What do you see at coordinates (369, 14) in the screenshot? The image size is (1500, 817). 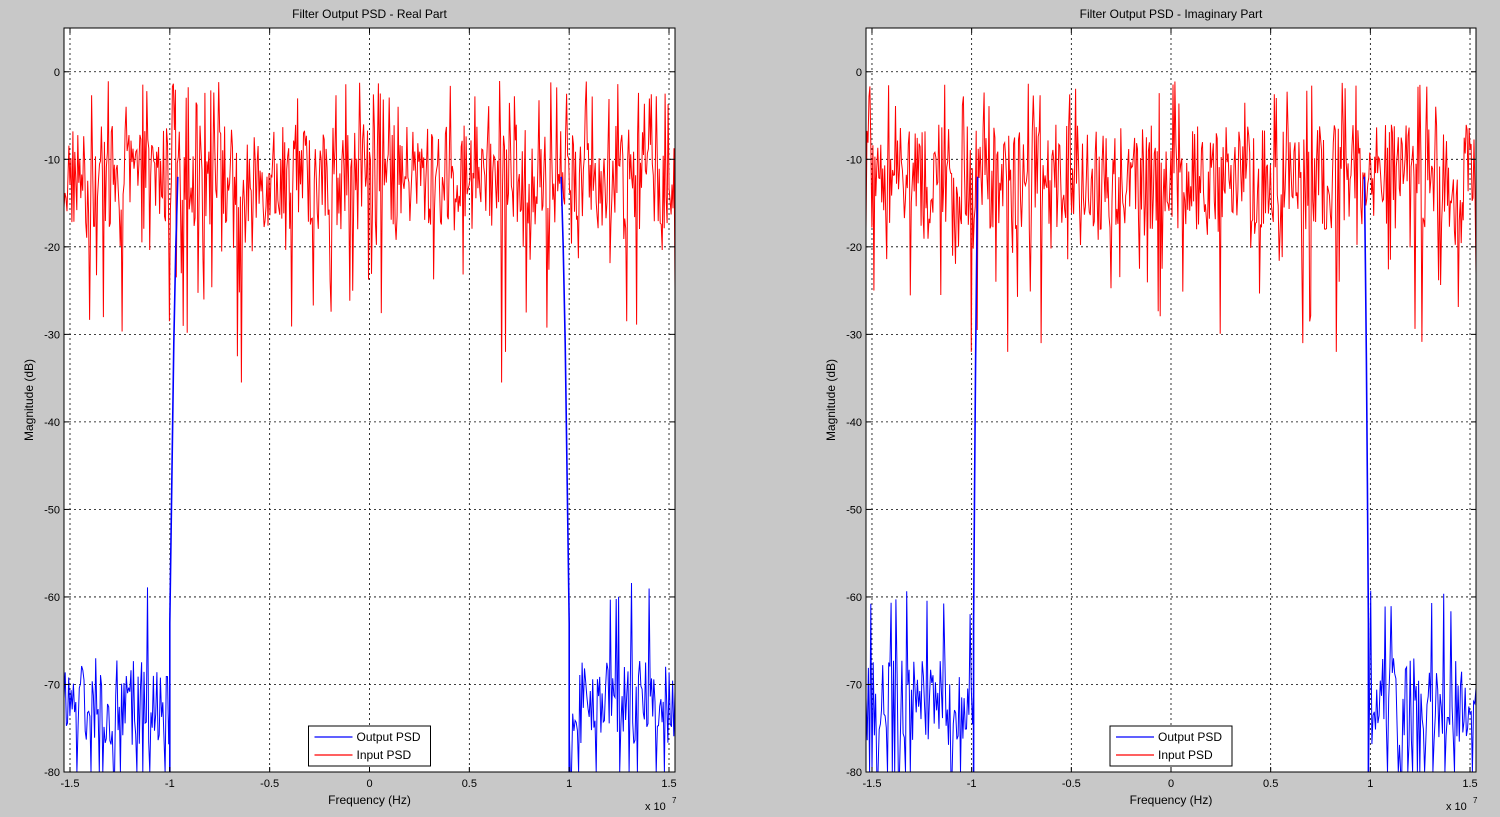 I see `chart-title: Filter Output PSD - Real Part` at bounding box center [369, 14].